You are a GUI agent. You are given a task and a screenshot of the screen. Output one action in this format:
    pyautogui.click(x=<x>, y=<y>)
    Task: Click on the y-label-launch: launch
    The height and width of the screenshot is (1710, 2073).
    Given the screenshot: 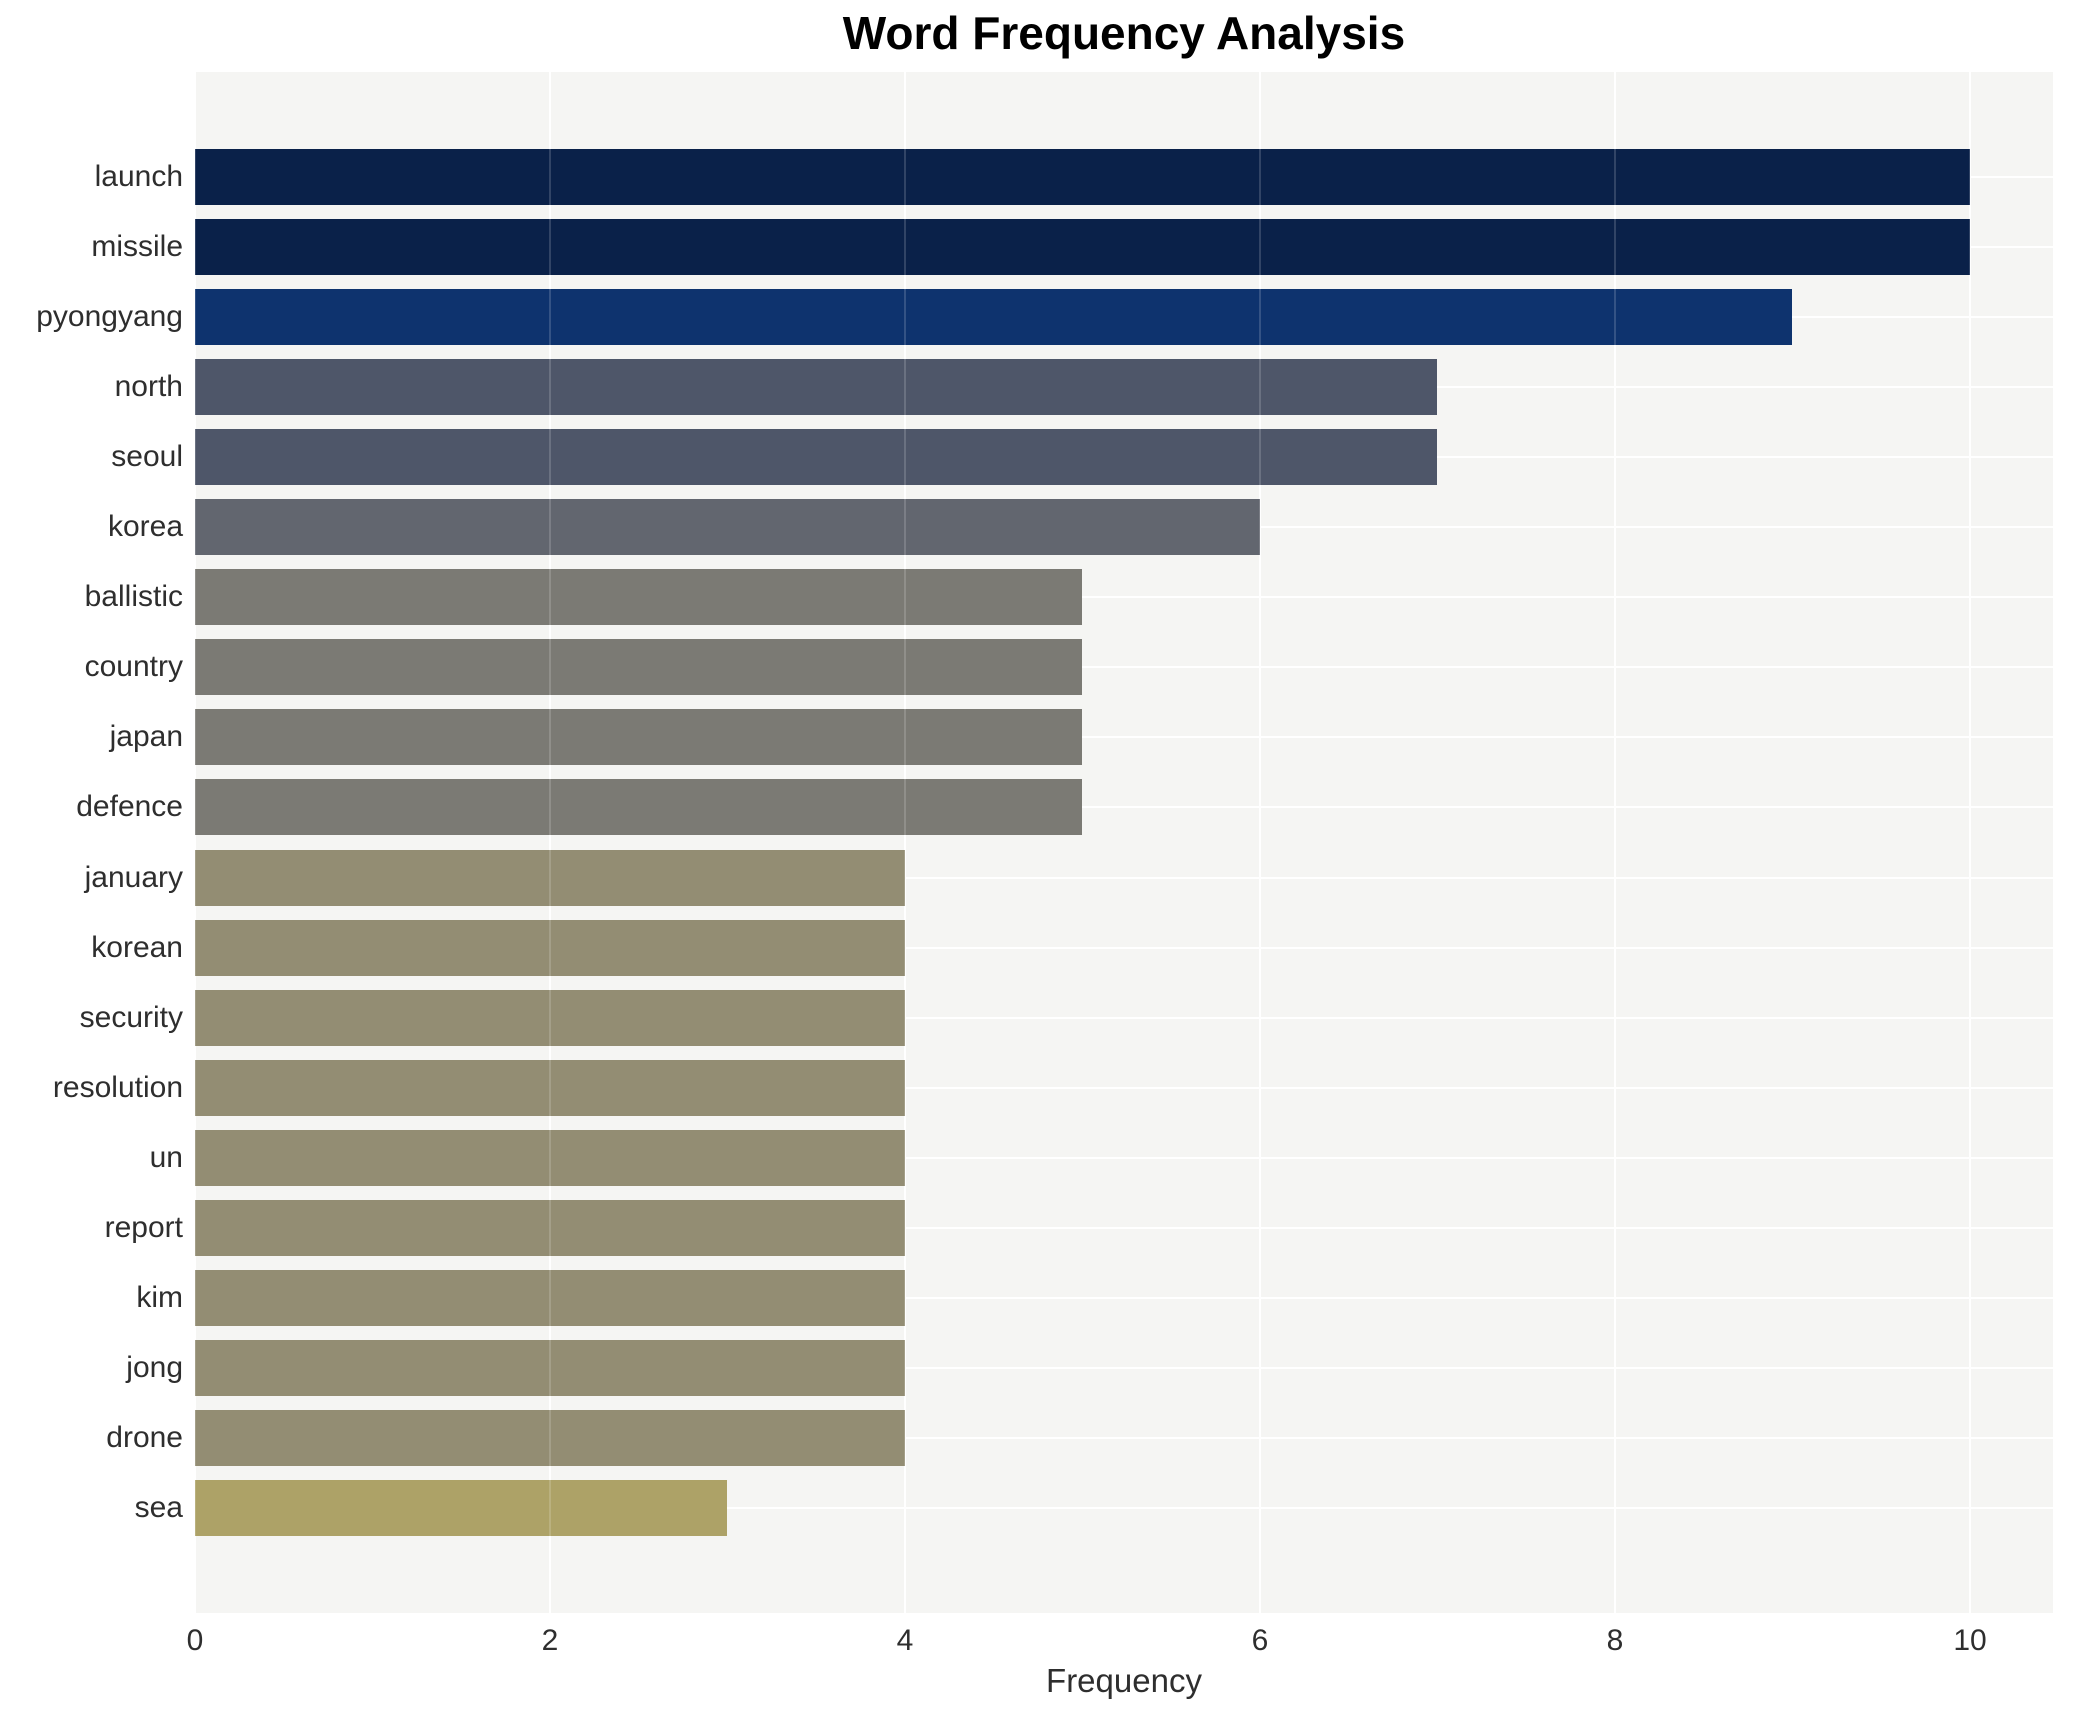 What is the action you would take?
    pyautogui.click(x=138, y=176)
    